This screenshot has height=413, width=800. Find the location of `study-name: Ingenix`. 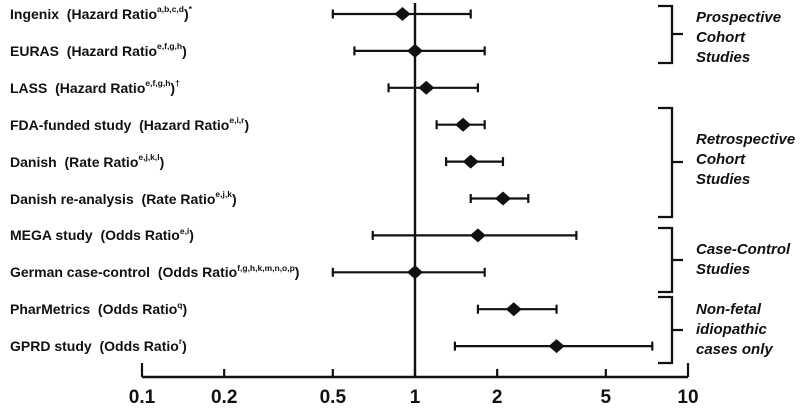

study-name: Ingenix is located at coordinates (35, 14).